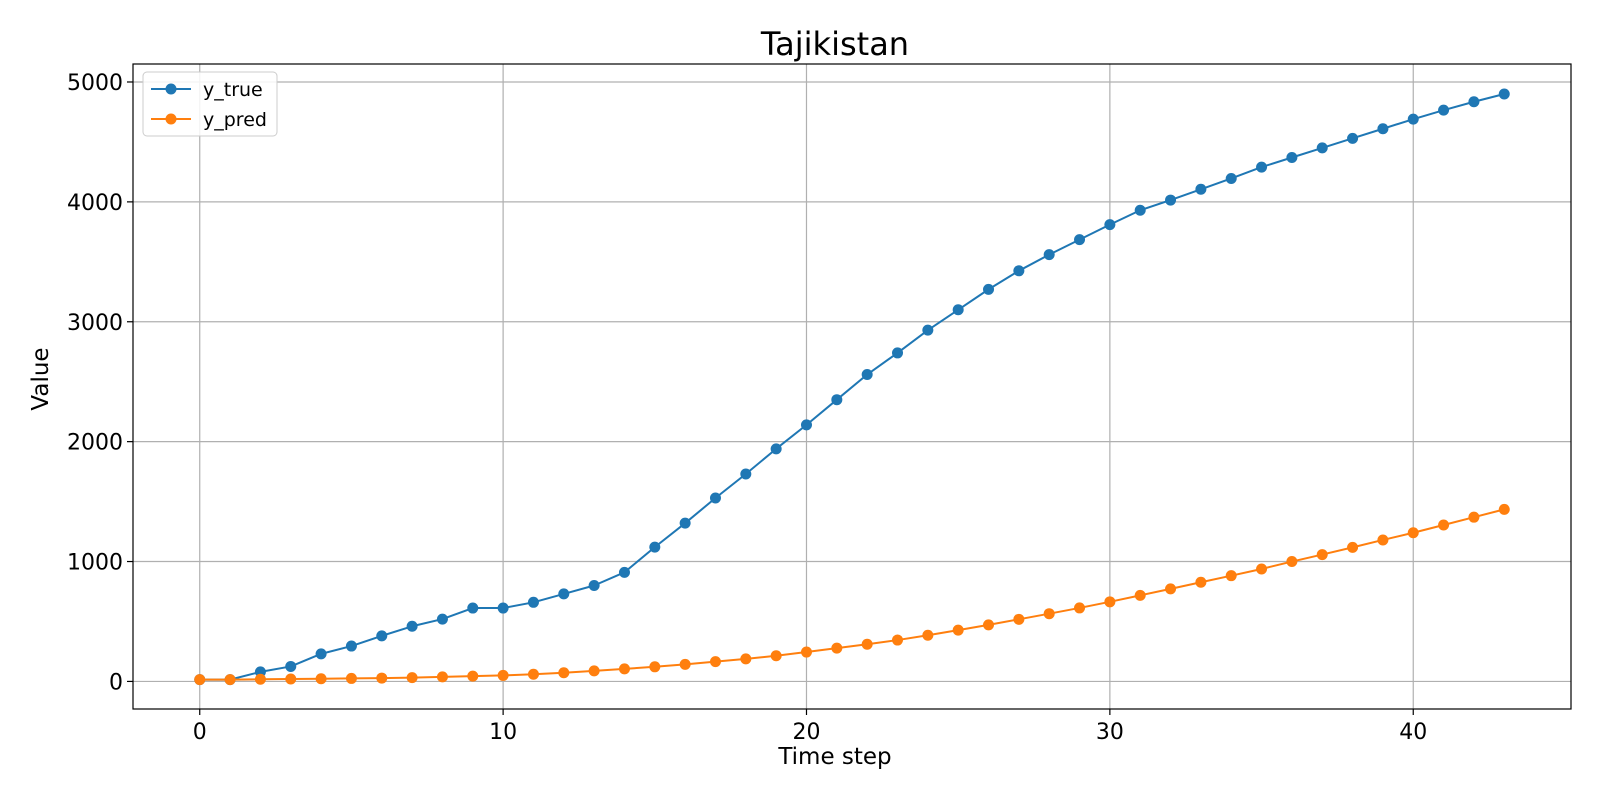 The height and width of the screenshot is (804, 1600). I want to click on y-tick-label: 1000, so click(95, 563).